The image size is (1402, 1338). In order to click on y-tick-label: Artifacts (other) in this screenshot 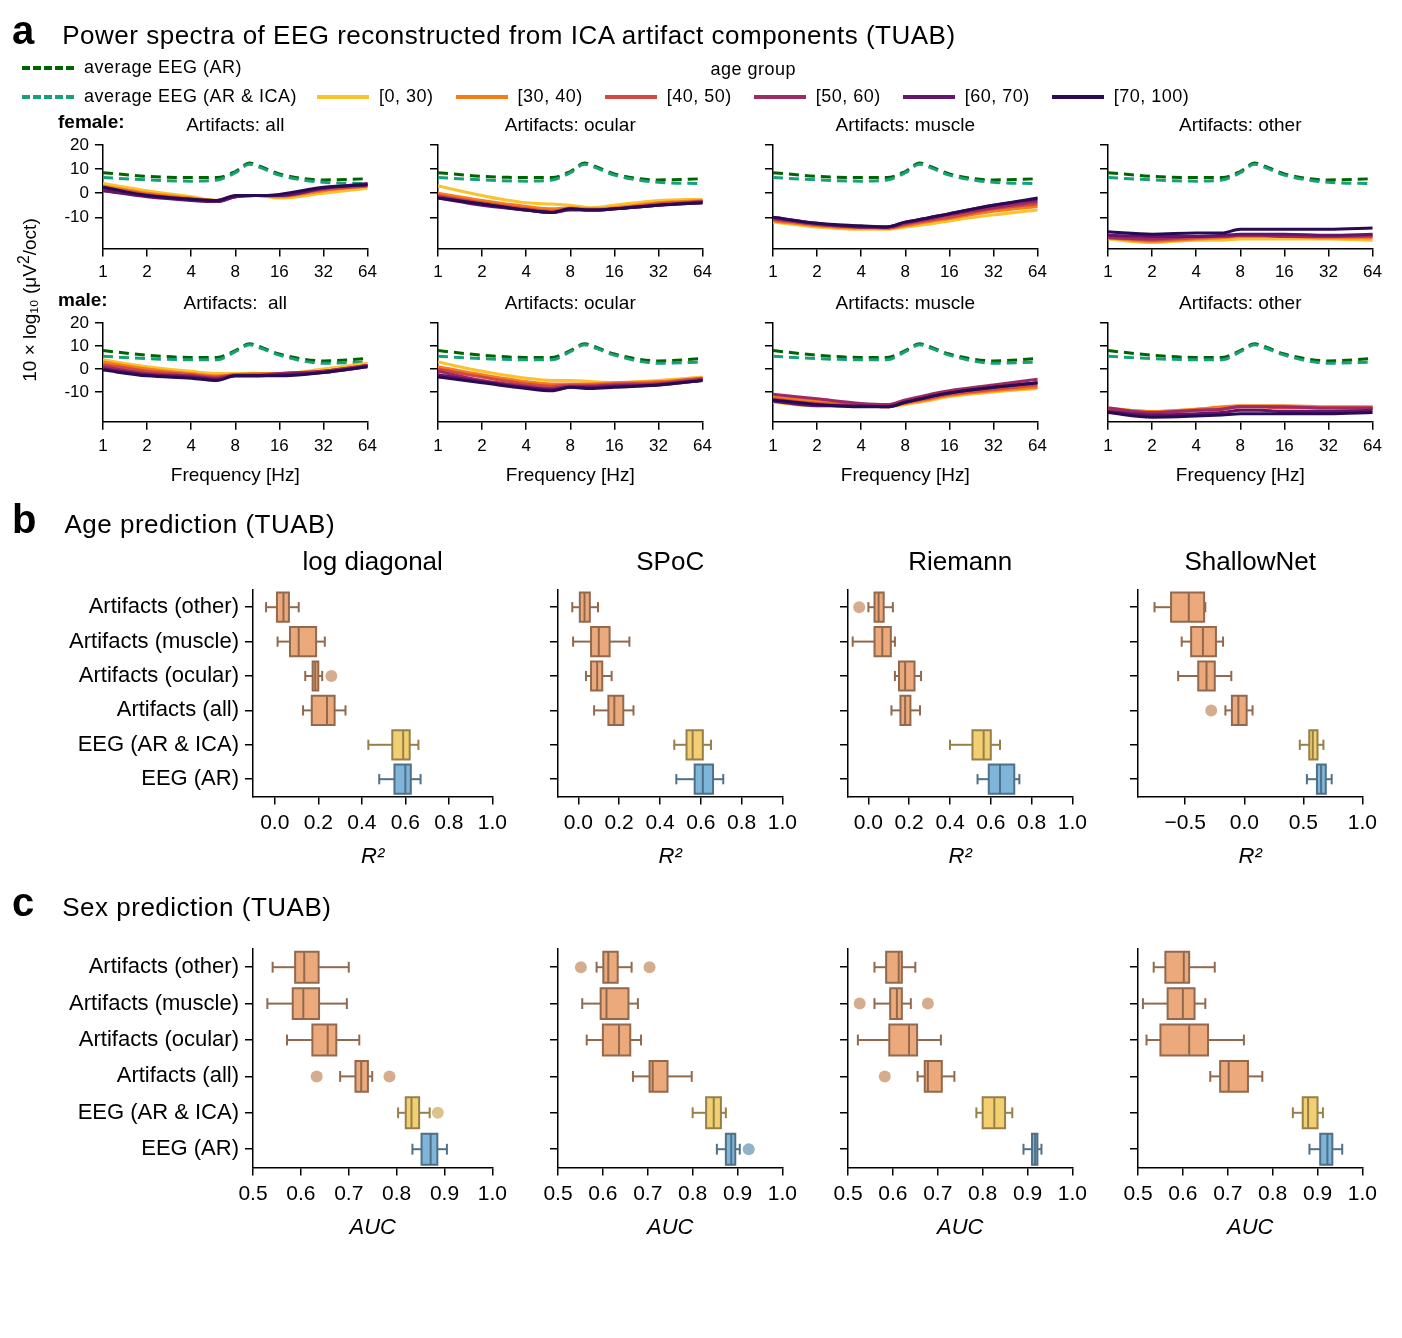, I will do `click(163, 606)`.